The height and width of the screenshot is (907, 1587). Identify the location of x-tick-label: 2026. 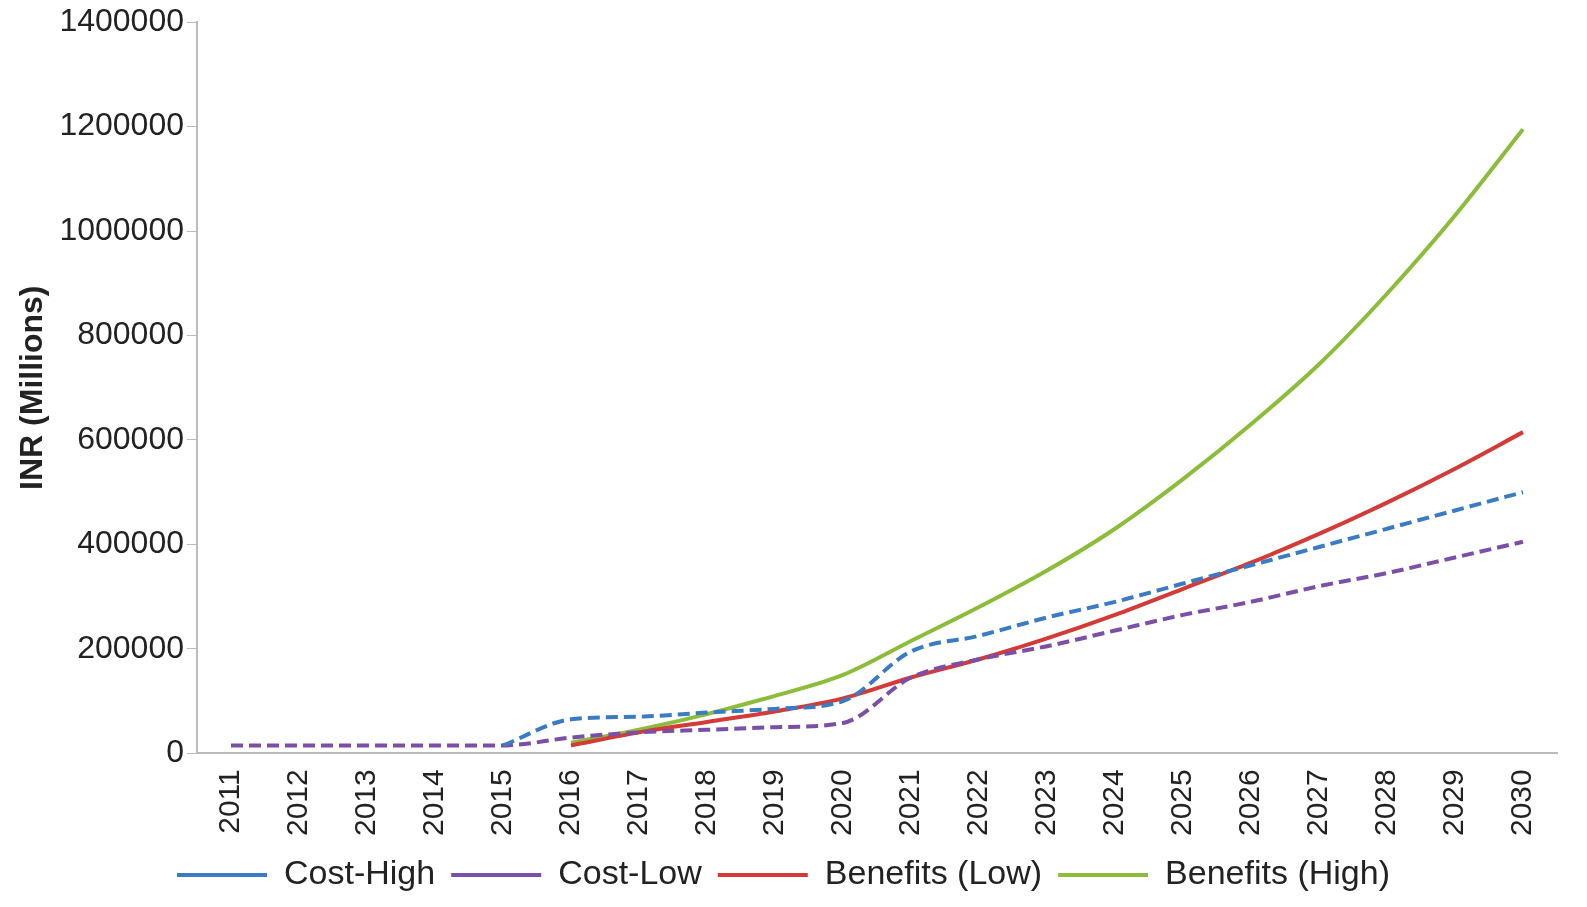
(1249, 803).